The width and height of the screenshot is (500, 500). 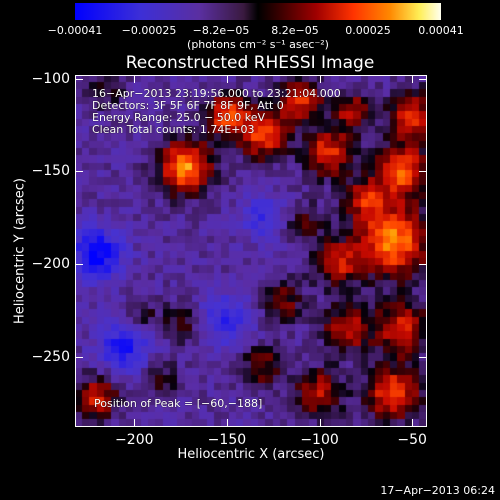 What do you see at coordinates (412, 440) in the screenshot?
I see `x-tick-label: −50` at bounding box center [412, 440].